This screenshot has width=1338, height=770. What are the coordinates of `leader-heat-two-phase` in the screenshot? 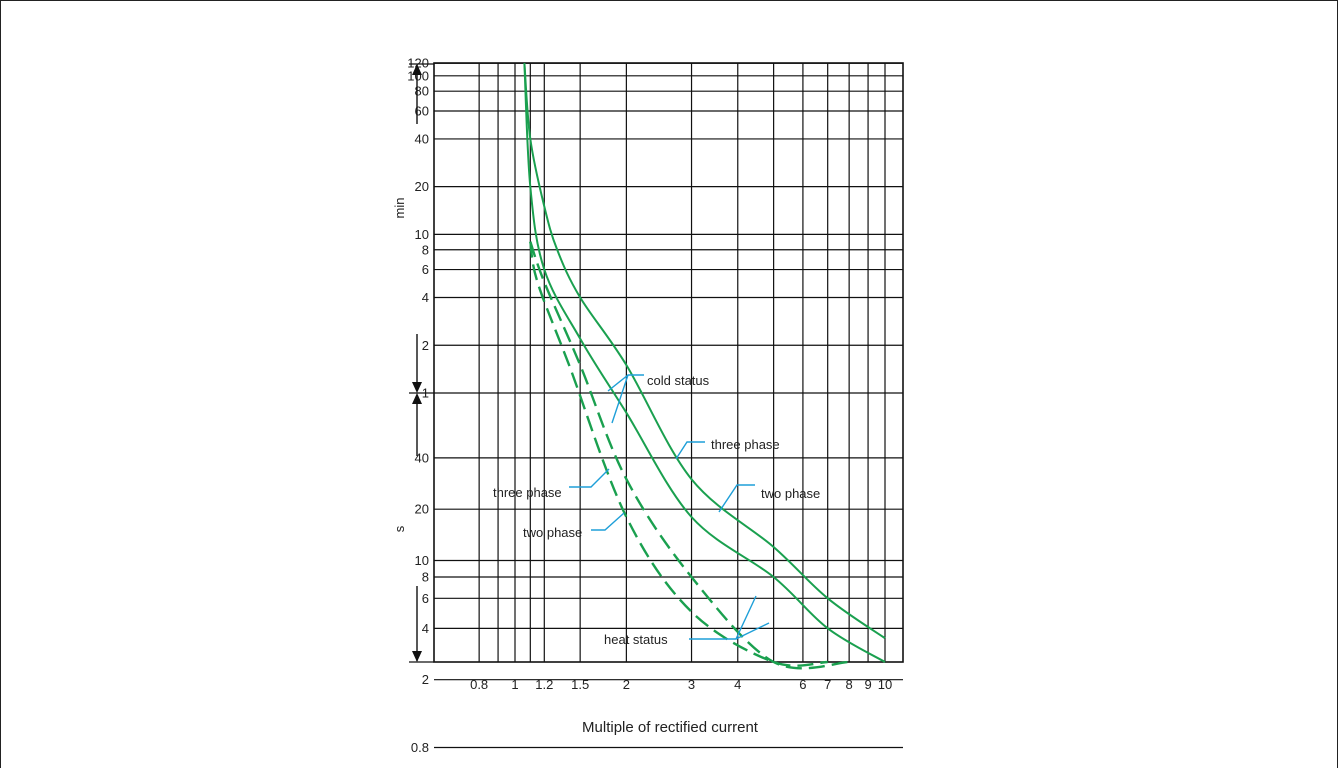 It's located at (608, 521).